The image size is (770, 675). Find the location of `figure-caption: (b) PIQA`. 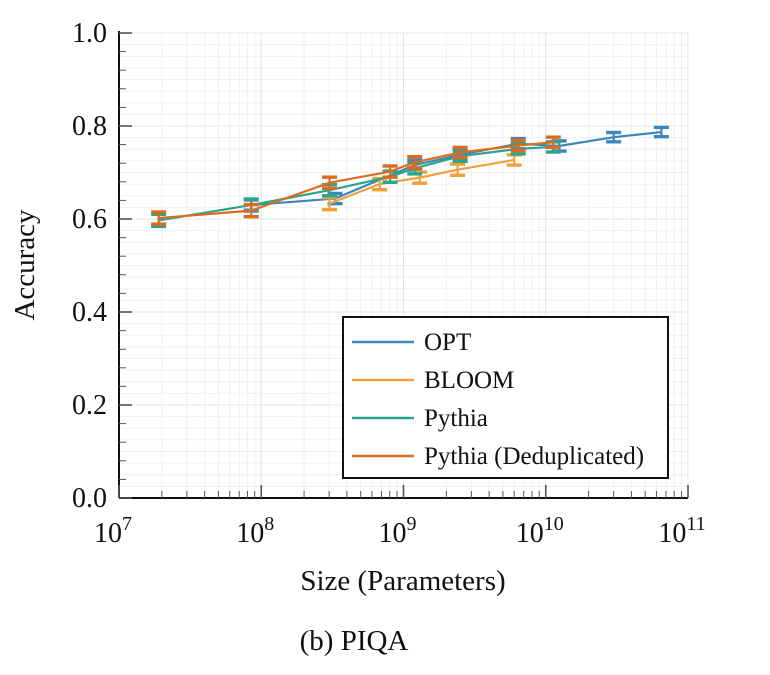

figure-caption: (b) PIQA is located at coordinates (354, 641).